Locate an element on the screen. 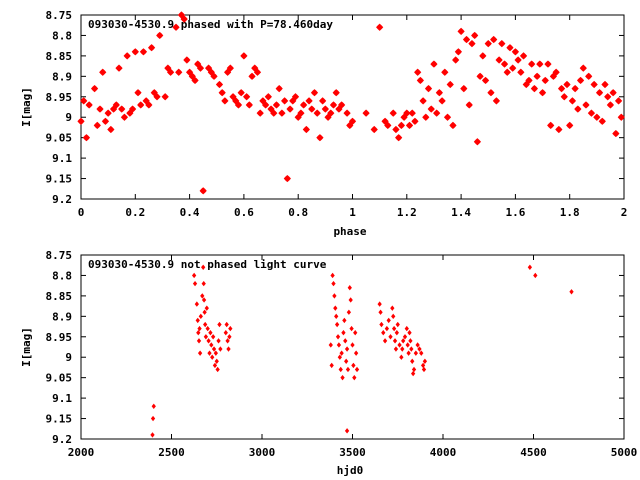  x-tick-label: 4000 is located at coordinates (443, 452).